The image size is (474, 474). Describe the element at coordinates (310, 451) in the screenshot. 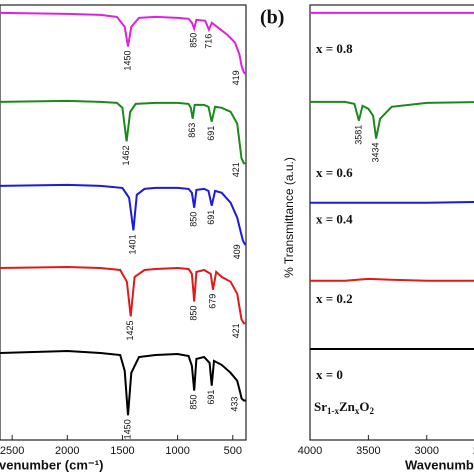

I see `x-tick-label: 4000` at that location.